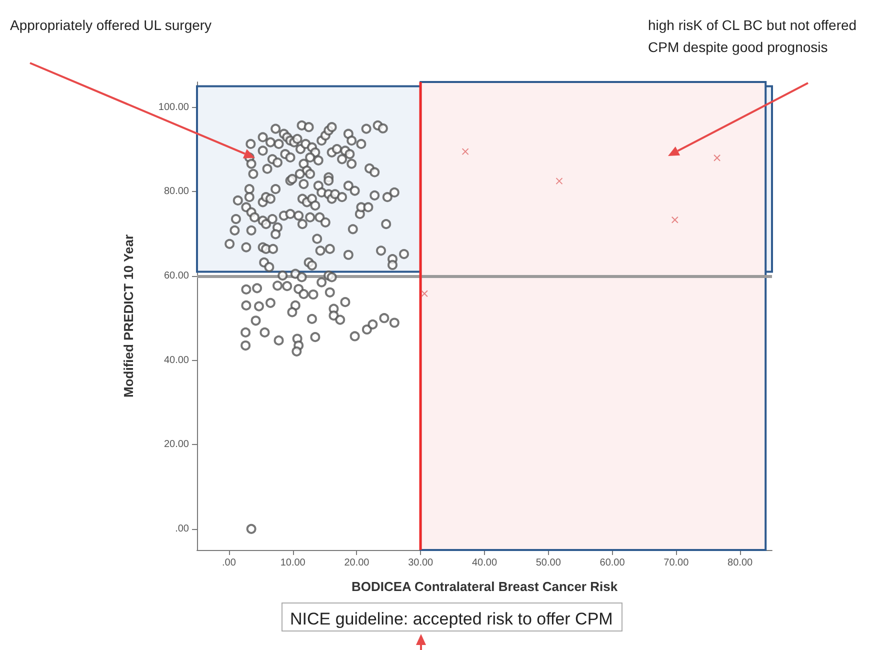 The width and height of the screenshot is (893, 650). Describe the element at coordinates (451, 619) in the screenshot. I see `text: NICE guideline: accepted risk to offer CPM` at that location.